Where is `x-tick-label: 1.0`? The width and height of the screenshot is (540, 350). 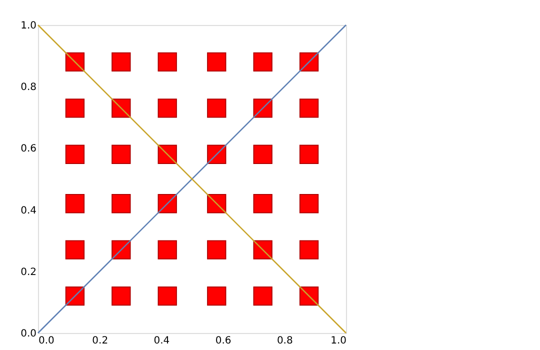 x-tick-label: 1.0 is located at coordinates (338, 341).